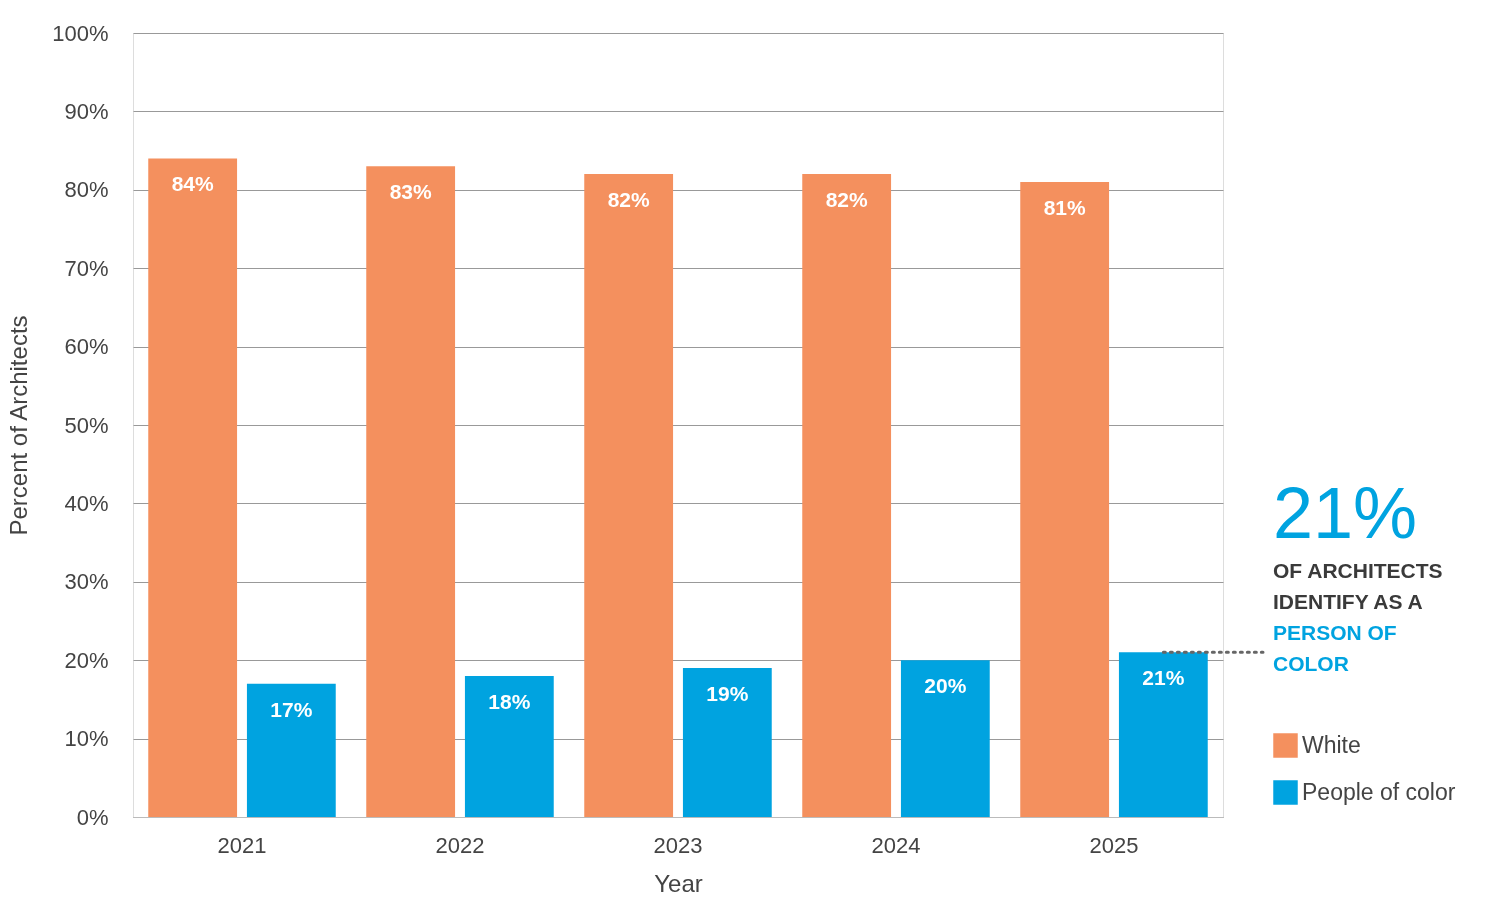  Describe the element at coordinates (509, 701) in the screenshot. I see `data-label: 18%` at that location.